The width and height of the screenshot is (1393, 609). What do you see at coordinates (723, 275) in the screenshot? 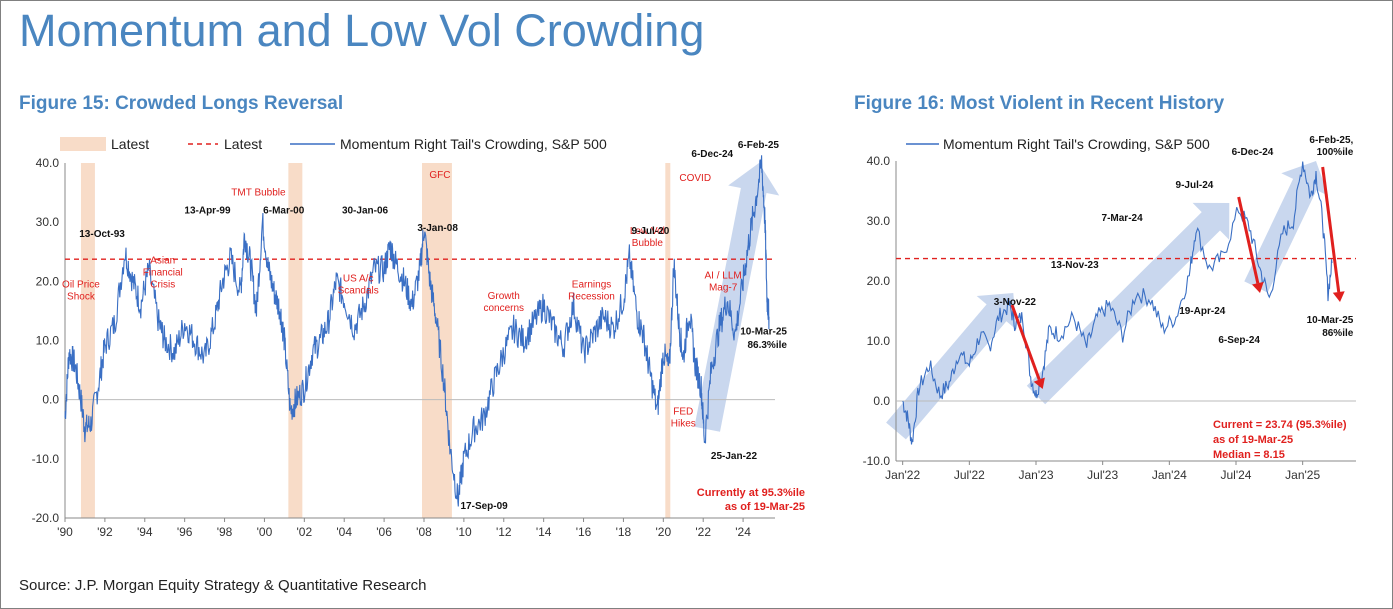
I see `event-label-10: AI / LLM` at bounding box center [723, 275].